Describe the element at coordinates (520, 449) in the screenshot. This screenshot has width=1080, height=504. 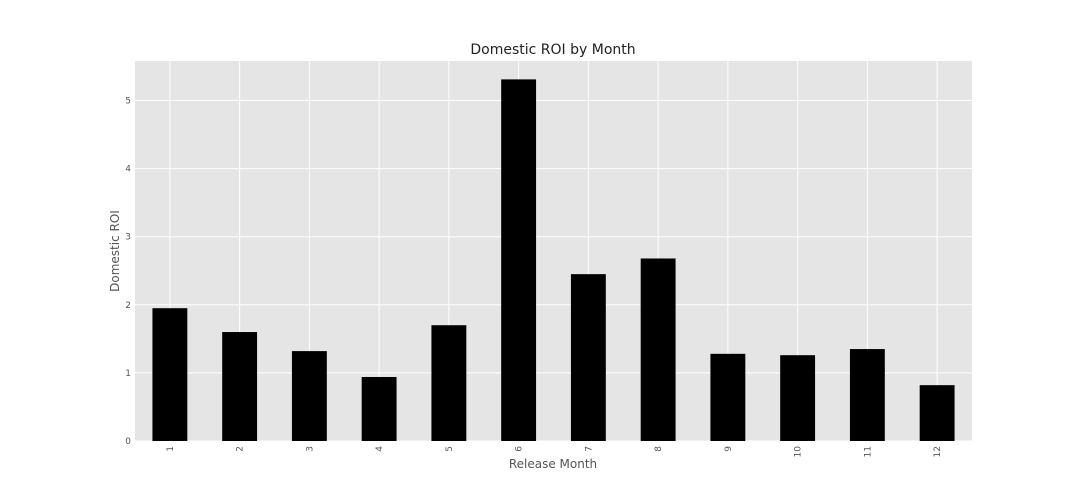
I see `x-tick-label: 6` at that location.